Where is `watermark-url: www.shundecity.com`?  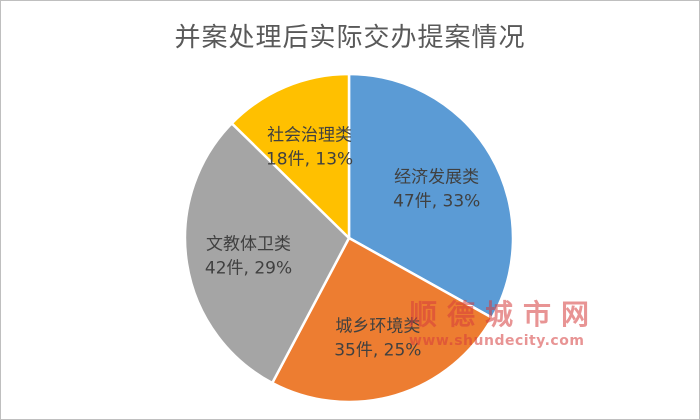
watermark-url: www.shundecity.com is located at coordinates (496, 341).